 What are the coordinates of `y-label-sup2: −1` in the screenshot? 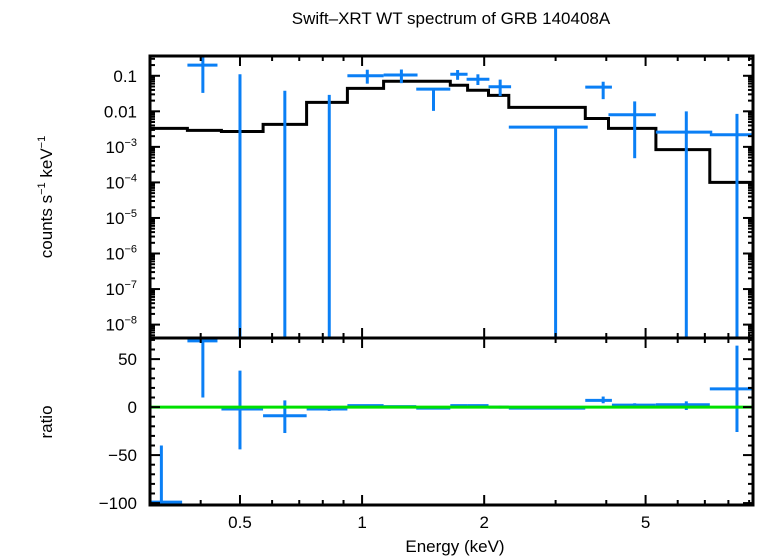 It's located at (42, 142).